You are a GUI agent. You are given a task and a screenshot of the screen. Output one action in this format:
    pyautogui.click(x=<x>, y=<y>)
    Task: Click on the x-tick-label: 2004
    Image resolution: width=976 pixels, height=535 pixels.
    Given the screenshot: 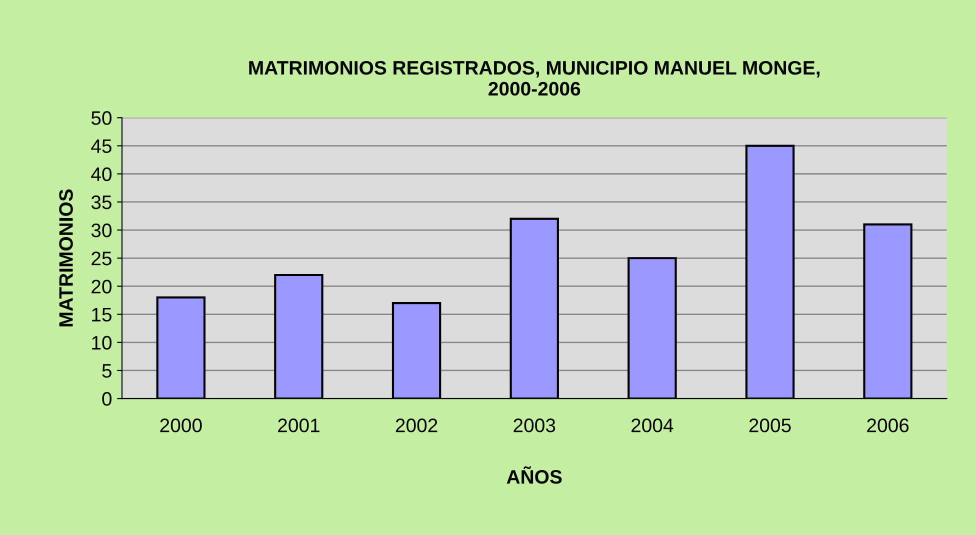 What is the action you would take?
    pyautogui.click(x=653, y=425)
    